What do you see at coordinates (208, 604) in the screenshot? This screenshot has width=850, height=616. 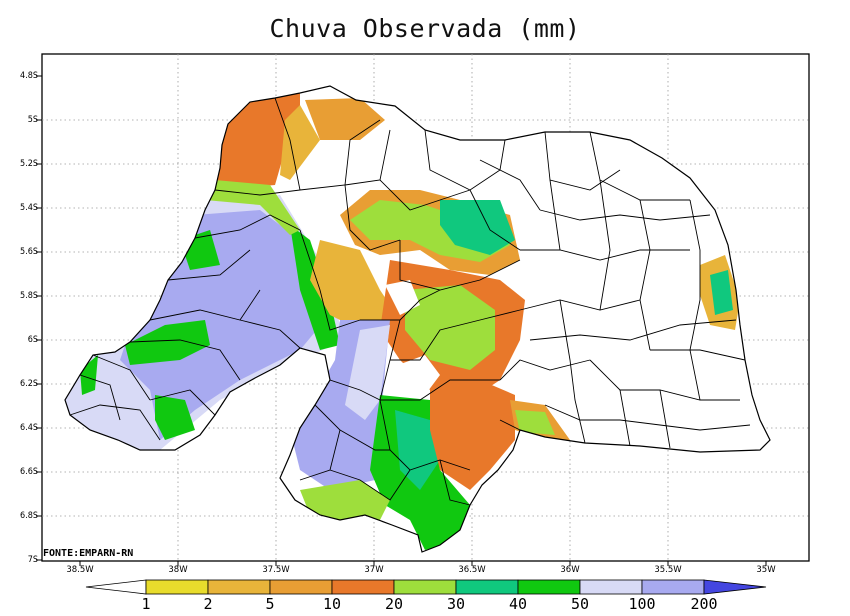 I see `colorbar-label: 2` at bounding box center [208, 604].